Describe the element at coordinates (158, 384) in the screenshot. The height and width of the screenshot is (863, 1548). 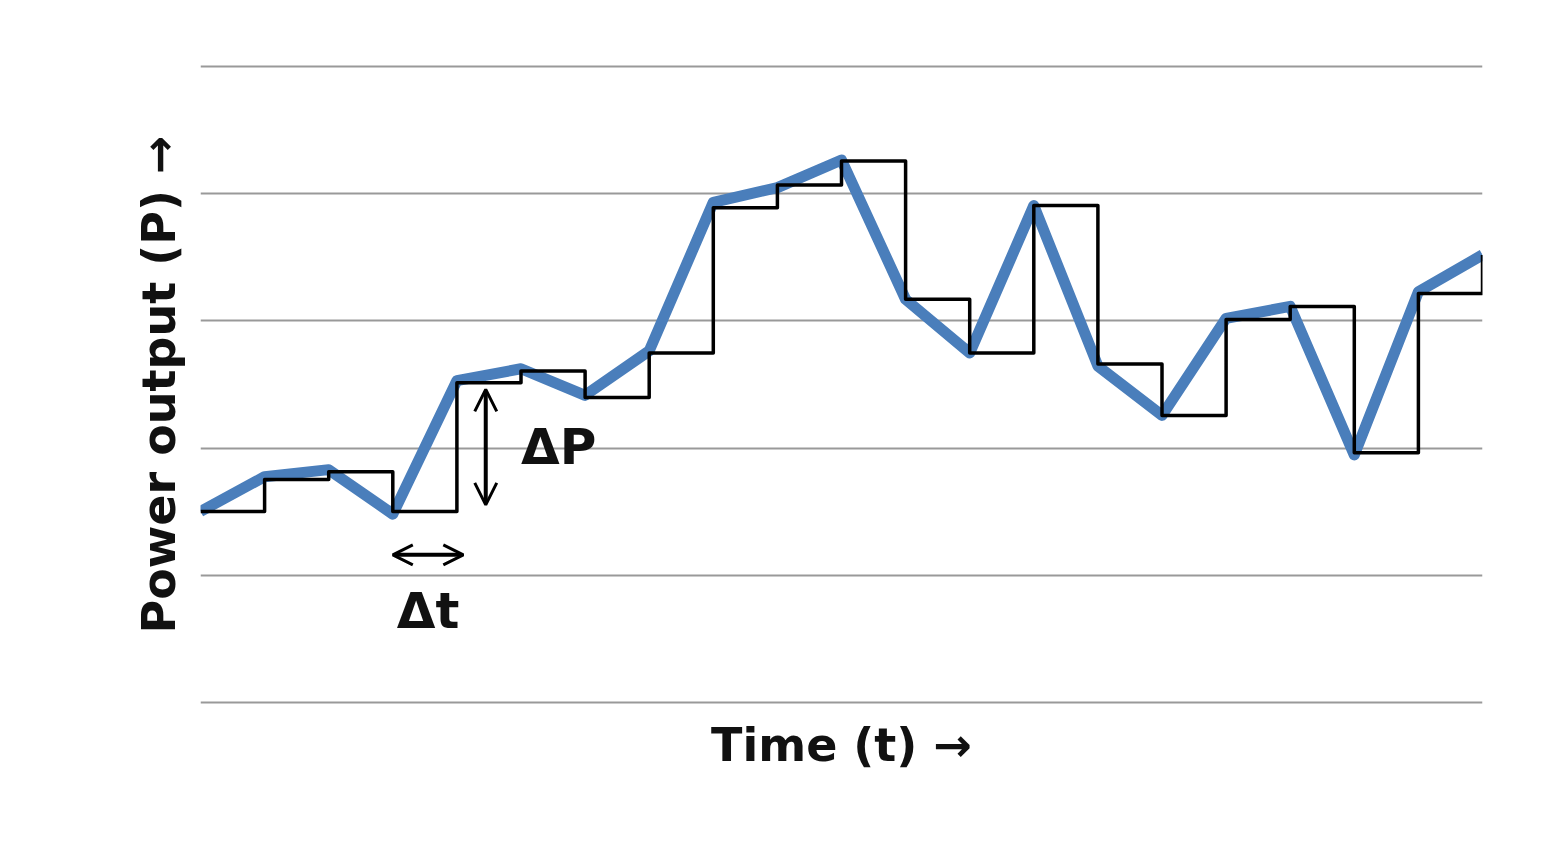
I see `y-axis-title: Power output (P) →` at that location.